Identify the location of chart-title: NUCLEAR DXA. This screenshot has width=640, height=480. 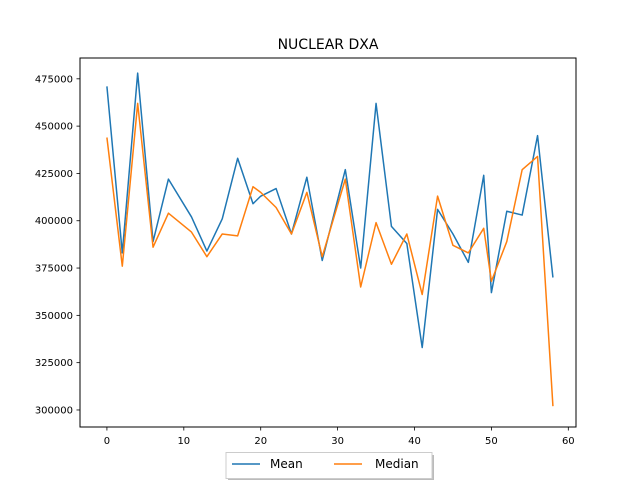
(328, 45).